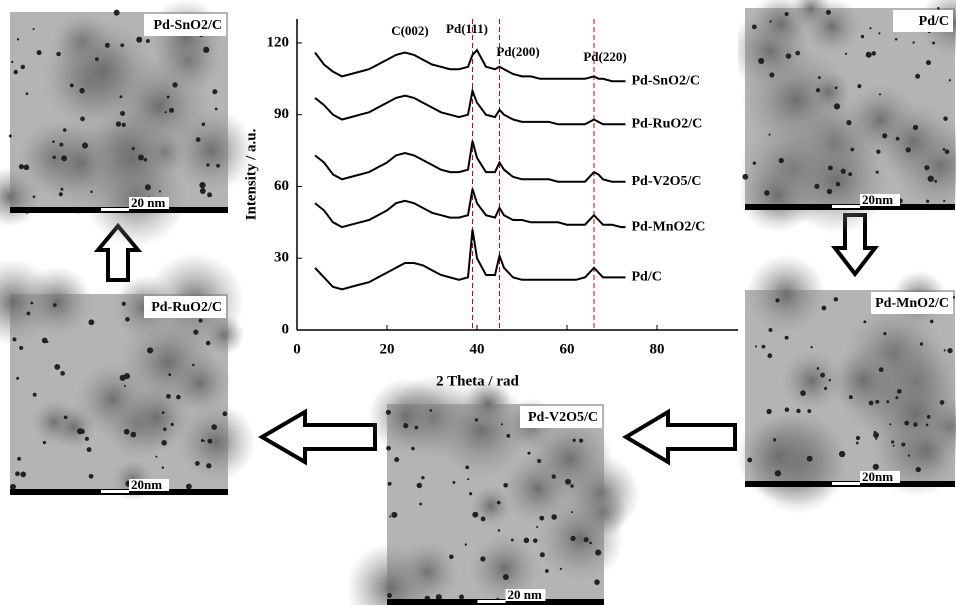 The image size is (956, 605). What do you see at coordinates (286, 329) in the screenshot?
I see `y-tick-label: 0` at bounding box center [286, 329].